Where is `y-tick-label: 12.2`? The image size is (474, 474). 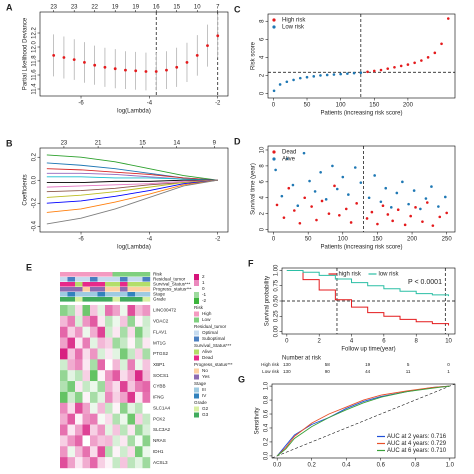 y-tick-label: 12.2 is located at coordinates (35, 33).